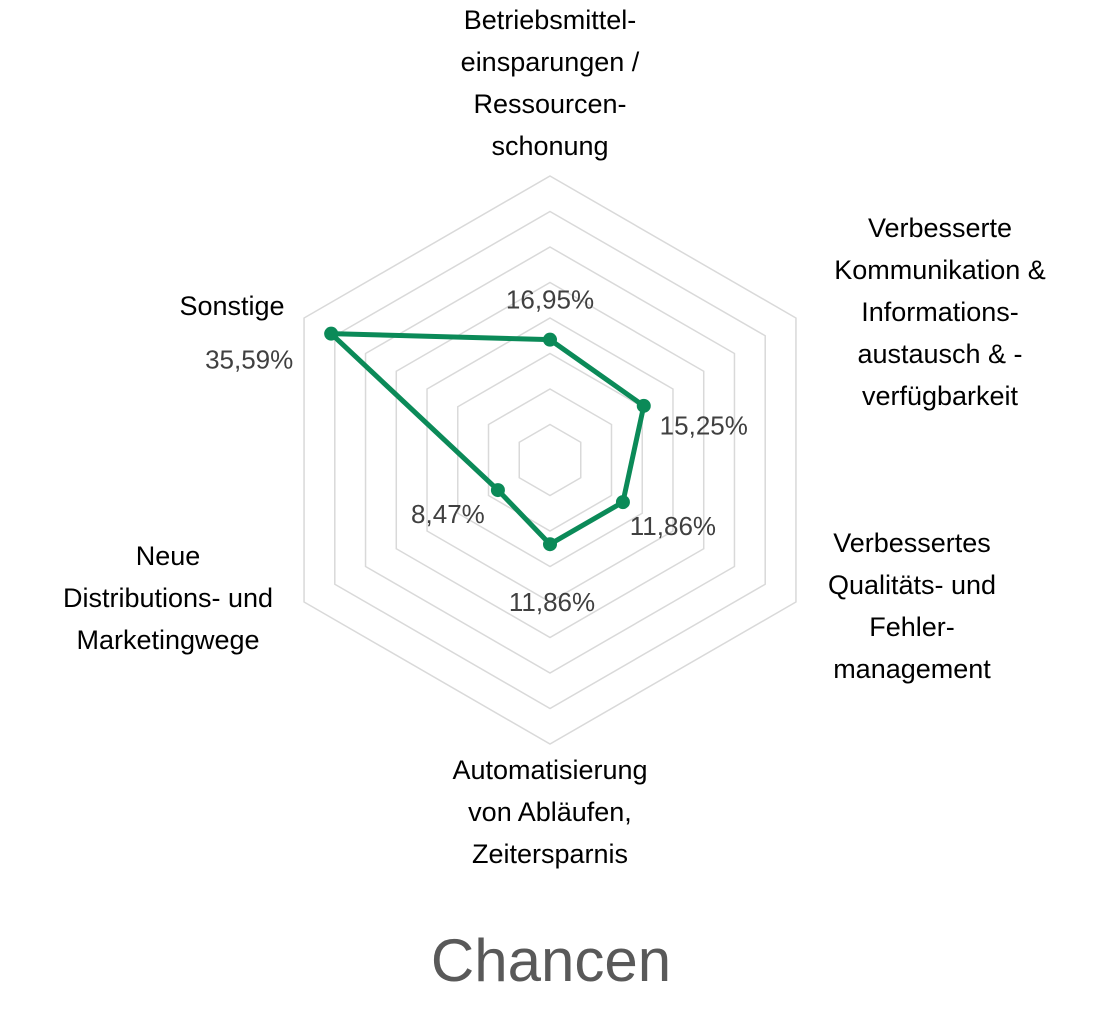 The height and width of the screenshot is (1018, 1102). What do you see at coordinates (249, 360) in the screenshot?
I see `data-label: 35,59%` at bounding box center [249, 360].